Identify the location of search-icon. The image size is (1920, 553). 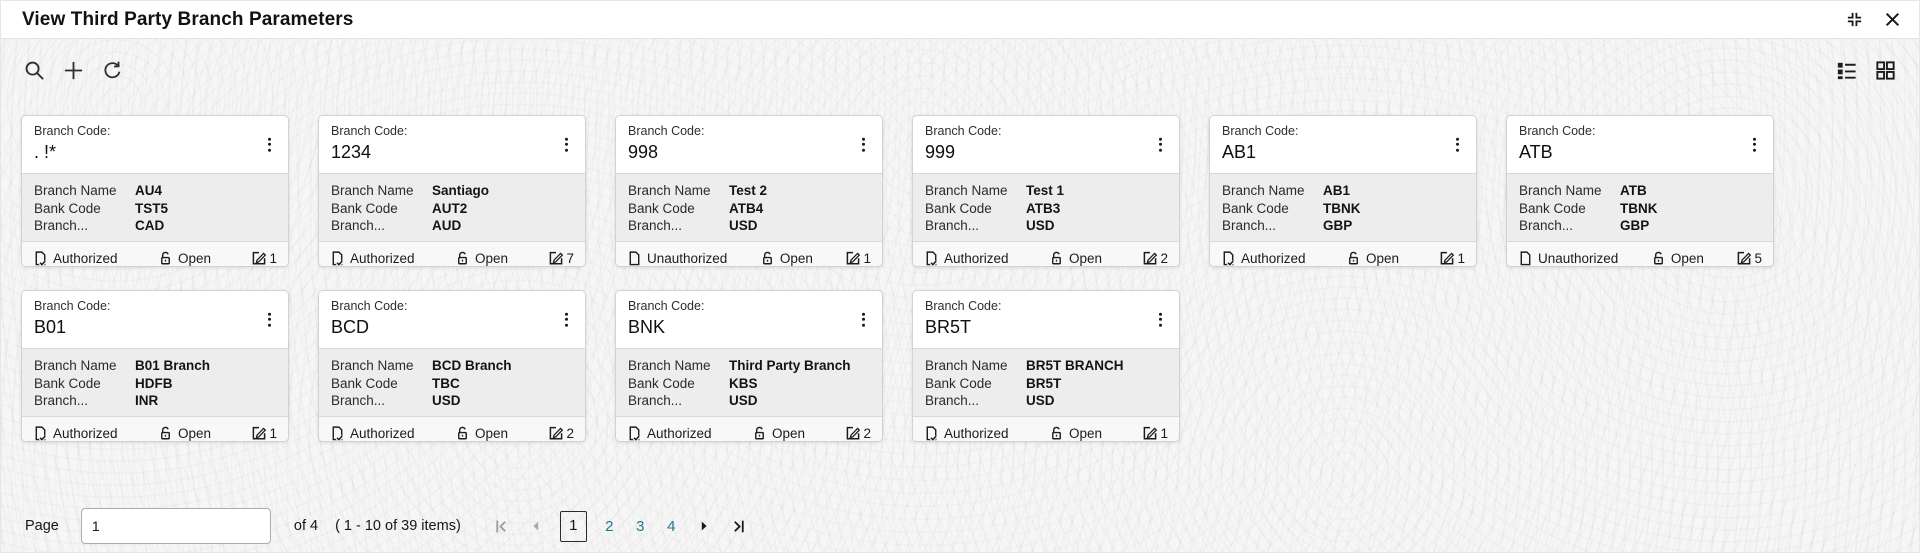
(34, 70).